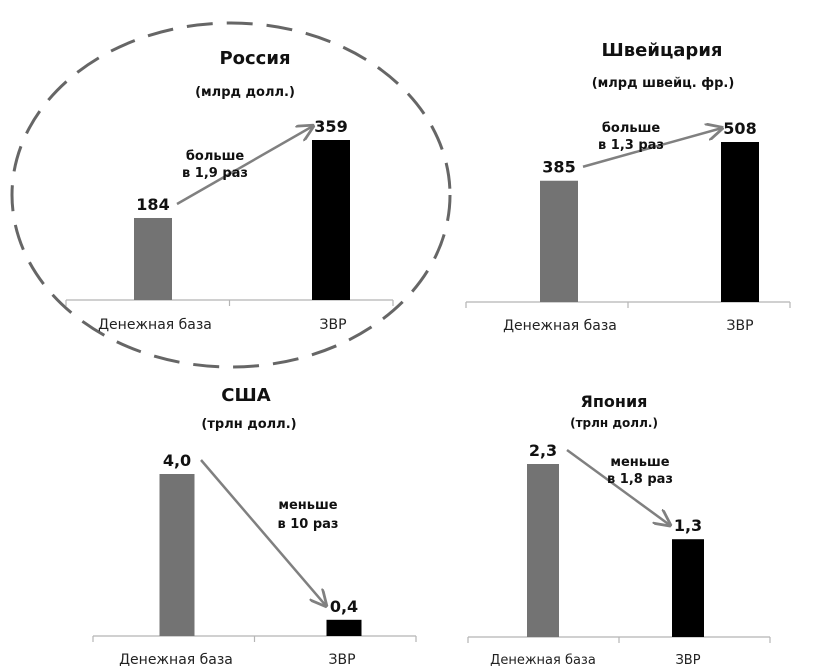 This screenshot has width=819, height=666. Describe the element at coordinates (543, 450) in the screenshot. I see `data-label: 2,3` at that location.